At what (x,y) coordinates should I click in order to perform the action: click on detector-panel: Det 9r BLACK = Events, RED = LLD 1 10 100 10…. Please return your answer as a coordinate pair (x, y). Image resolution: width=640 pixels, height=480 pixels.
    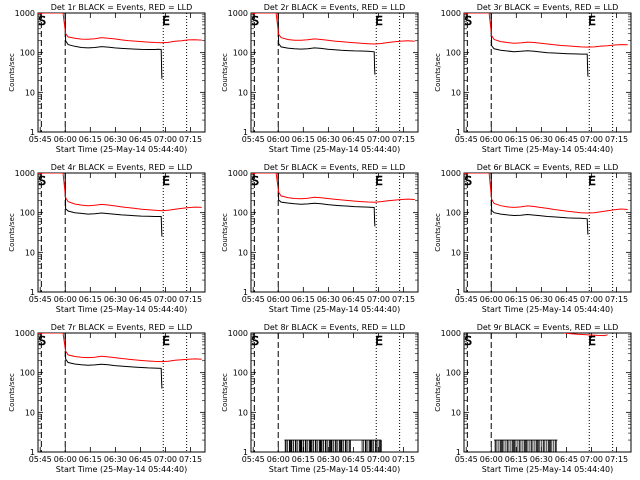
    Looking at the image, I should click on (533, 398).